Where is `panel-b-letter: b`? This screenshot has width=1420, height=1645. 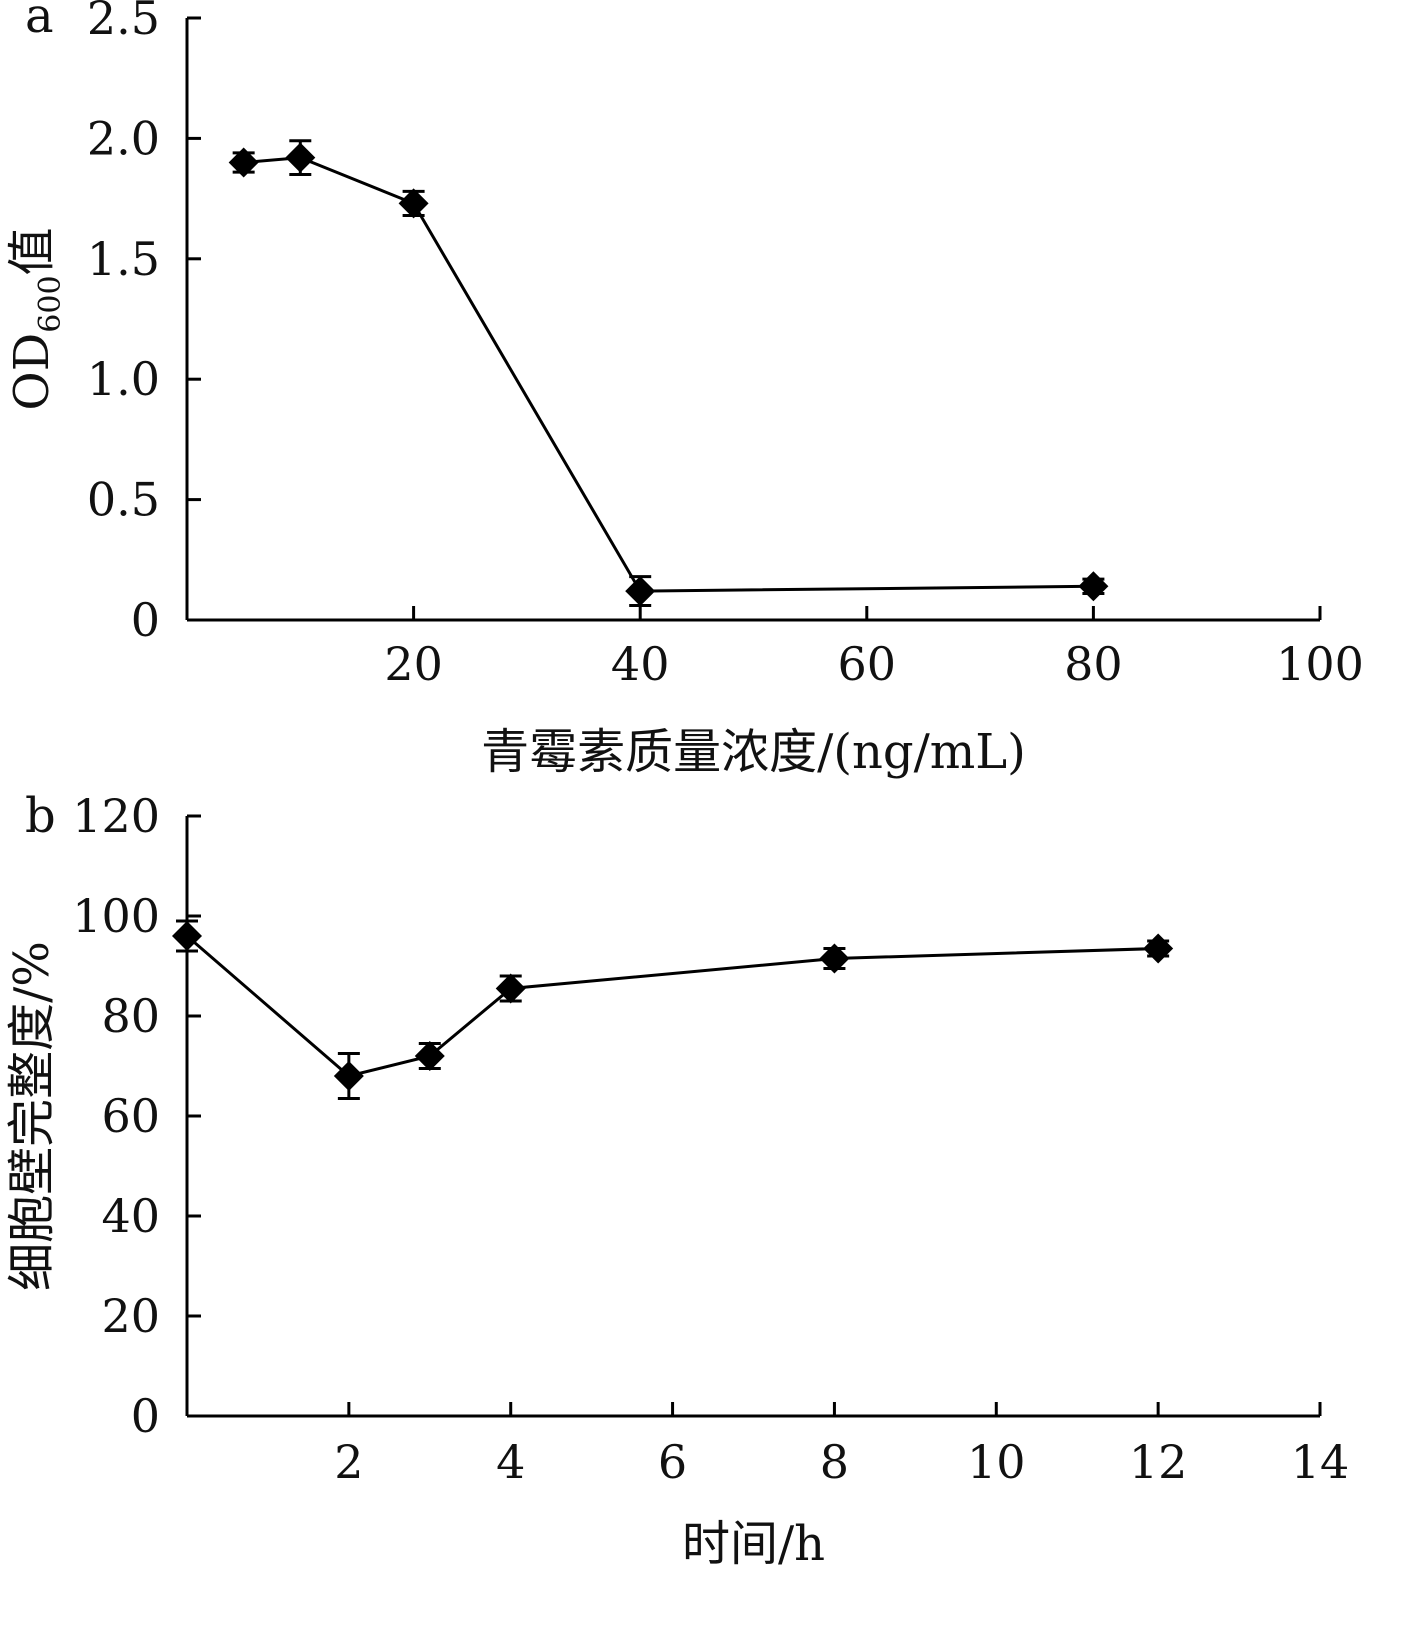
panel-b-letter: b is located at coordinates (40, 816).